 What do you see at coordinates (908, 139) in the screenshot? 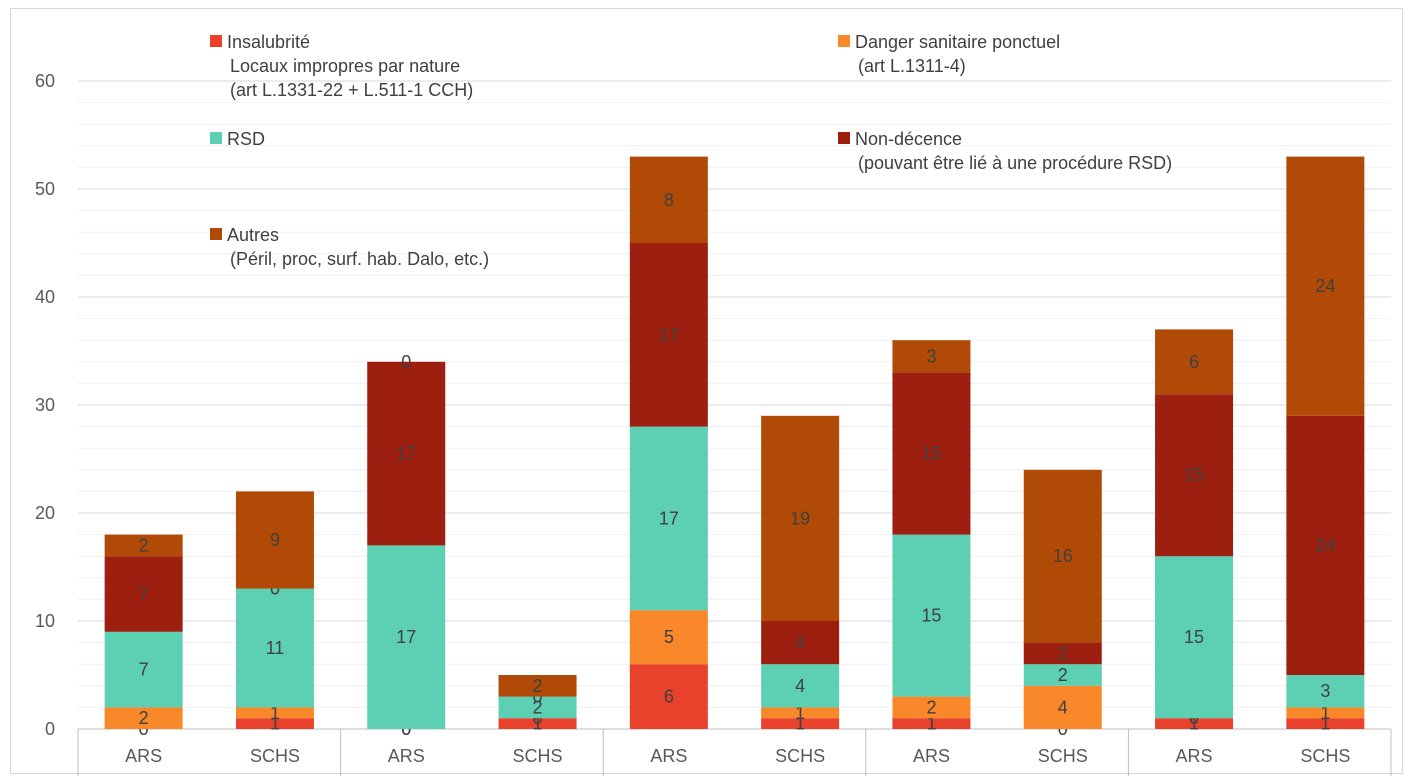
I see `legend-label: Non-décence` at bounding box center [908, 139].